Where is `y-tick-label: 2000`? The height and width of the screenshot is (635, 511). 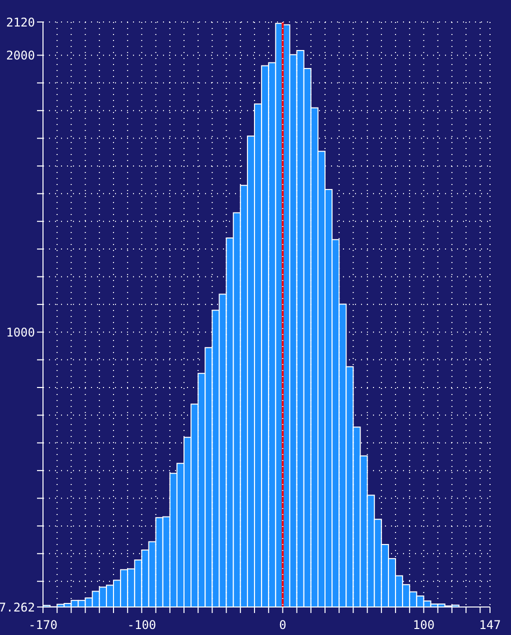
y-tick-label: 2000 is located at coordinates (20, 55).